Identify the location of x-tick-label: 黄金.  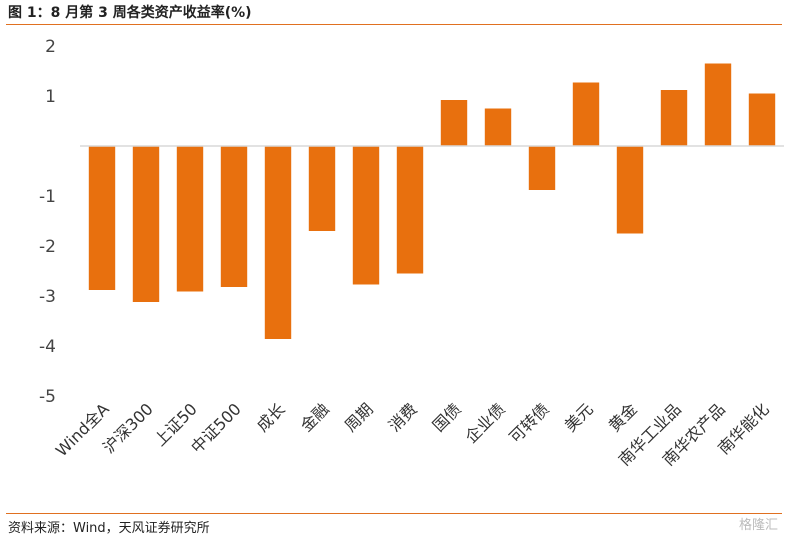
(623, 417).